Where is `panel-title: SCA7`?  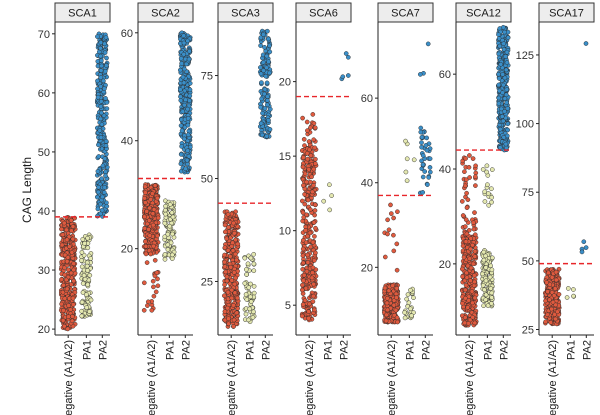
panel-title: SCA7 is located at coordinates (405, 14).